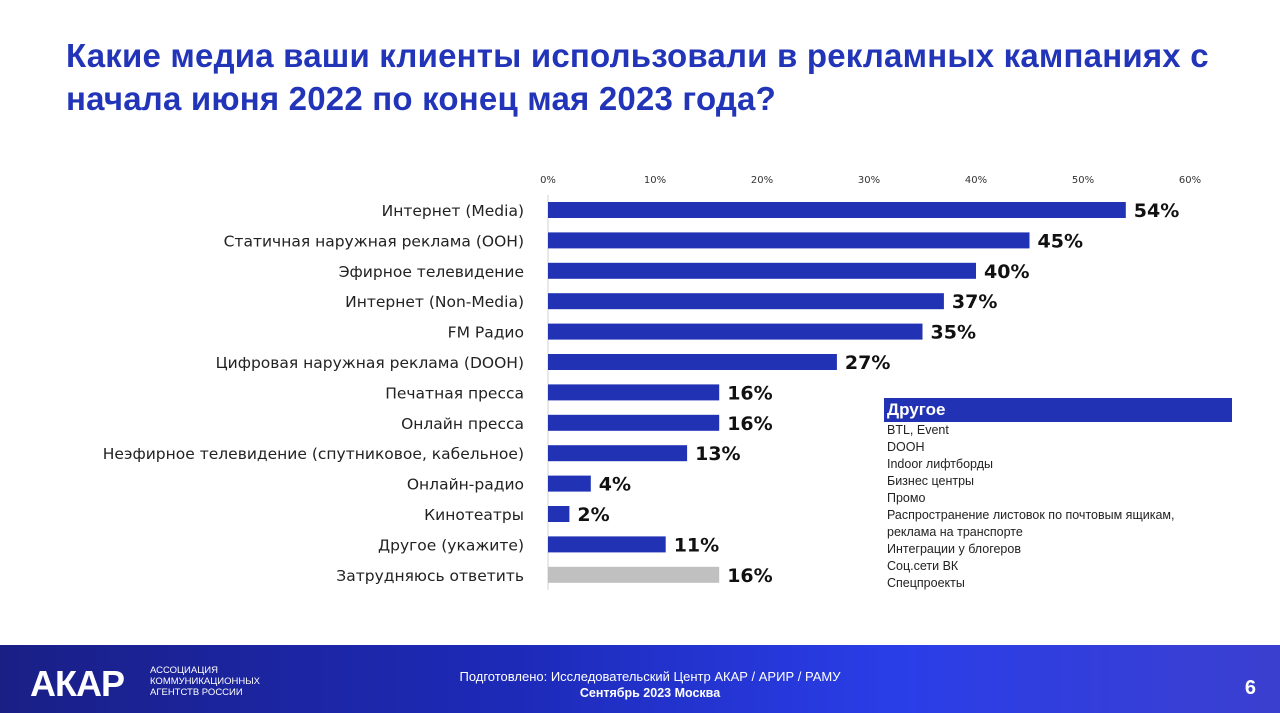 The height and width of the screenshot is (713, 1280). I want to click on category-label: Интернет (Media), so click(453, 211).